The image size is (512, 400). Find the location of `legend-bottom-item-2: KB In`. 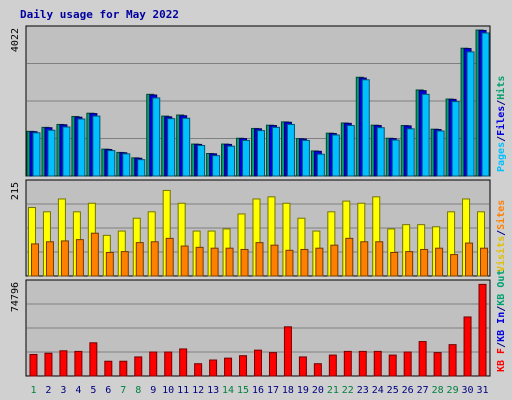

legend-bottom-item-2: KB In is located at coordinates (501, 327).